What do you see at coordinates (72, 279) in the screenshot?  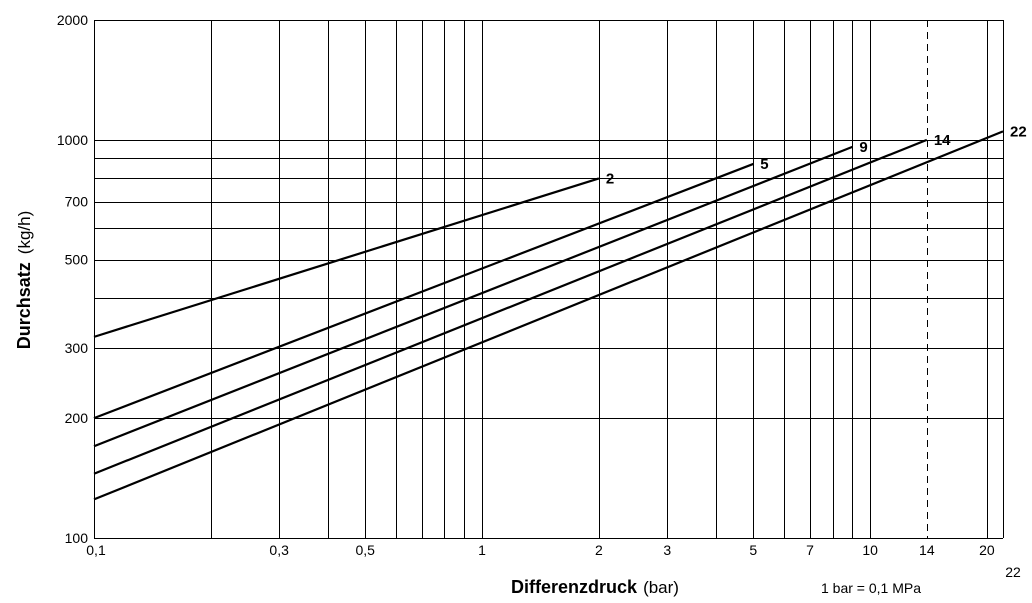 I see `y-tick-labels: 100 200 300 500 700 1000 2000` at bounding box center [72, 279].